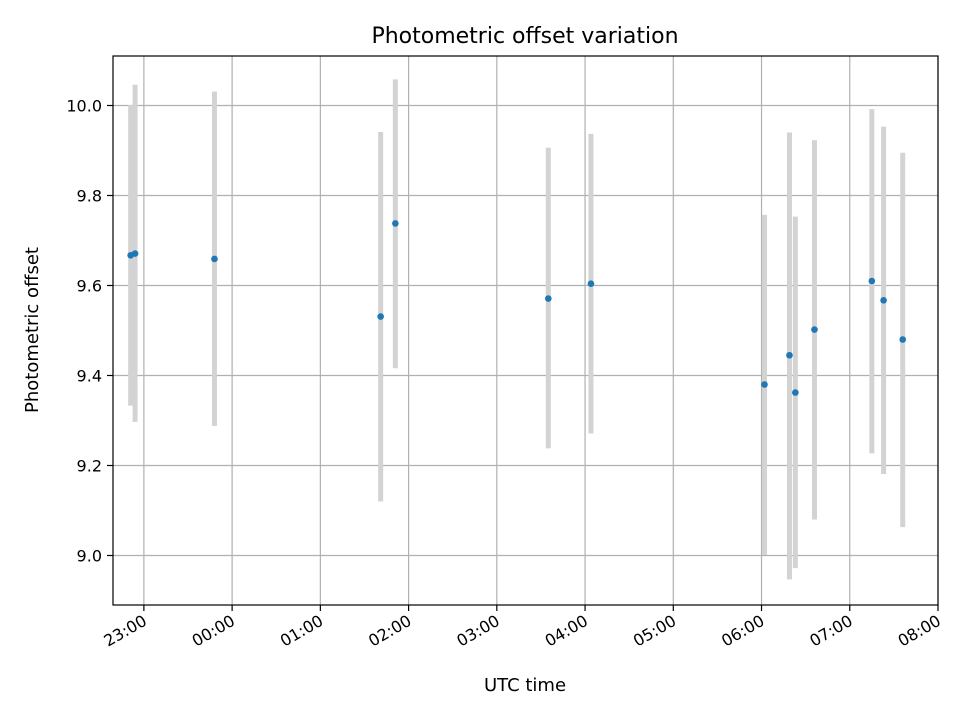  I want to click on y-axis-label: Photometric offset, so click(32, 330).